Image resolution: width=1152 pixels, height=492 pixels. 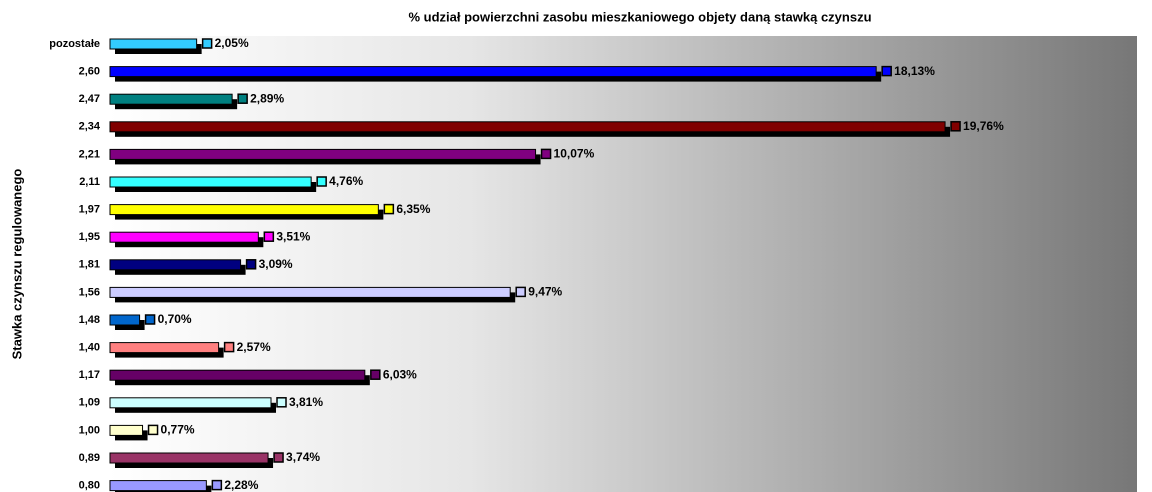 What do you see at coordinates (89, 292) in the screenshot?
I see `y-tick-label: 1,56` at bounding box center [89, 292].